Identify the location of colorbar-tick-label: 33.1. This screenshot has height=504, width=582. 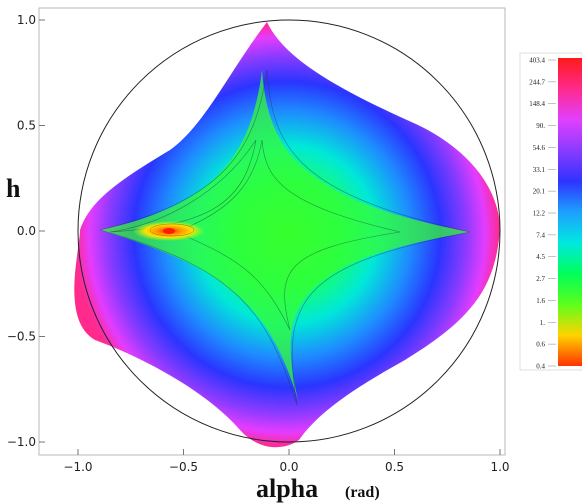
(539, 170).